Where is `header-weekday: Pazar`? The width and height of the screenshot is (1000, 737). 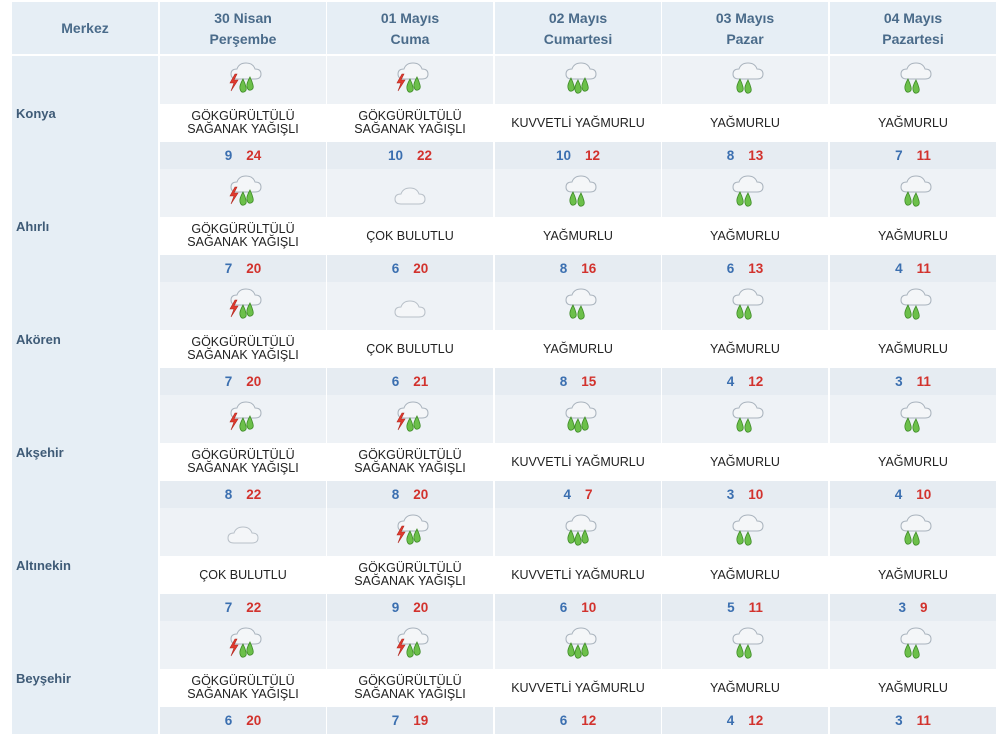 header-weekday: Pazar is located at coordinates (745, 39).